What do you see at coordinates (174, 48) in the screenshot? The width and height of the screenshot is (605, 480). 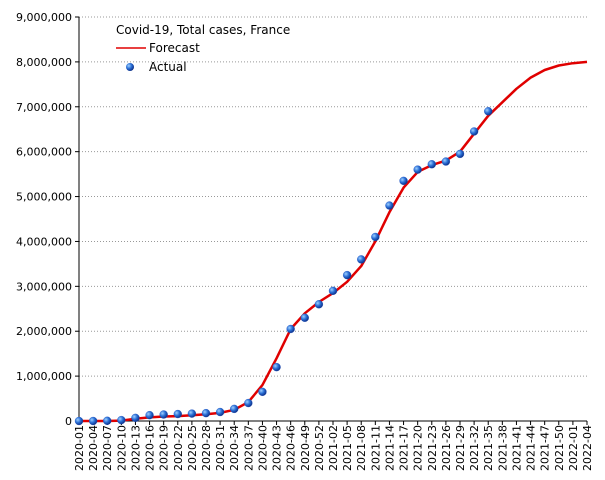 I see `legend-label: Forecast` at bounding box center [174, 48].